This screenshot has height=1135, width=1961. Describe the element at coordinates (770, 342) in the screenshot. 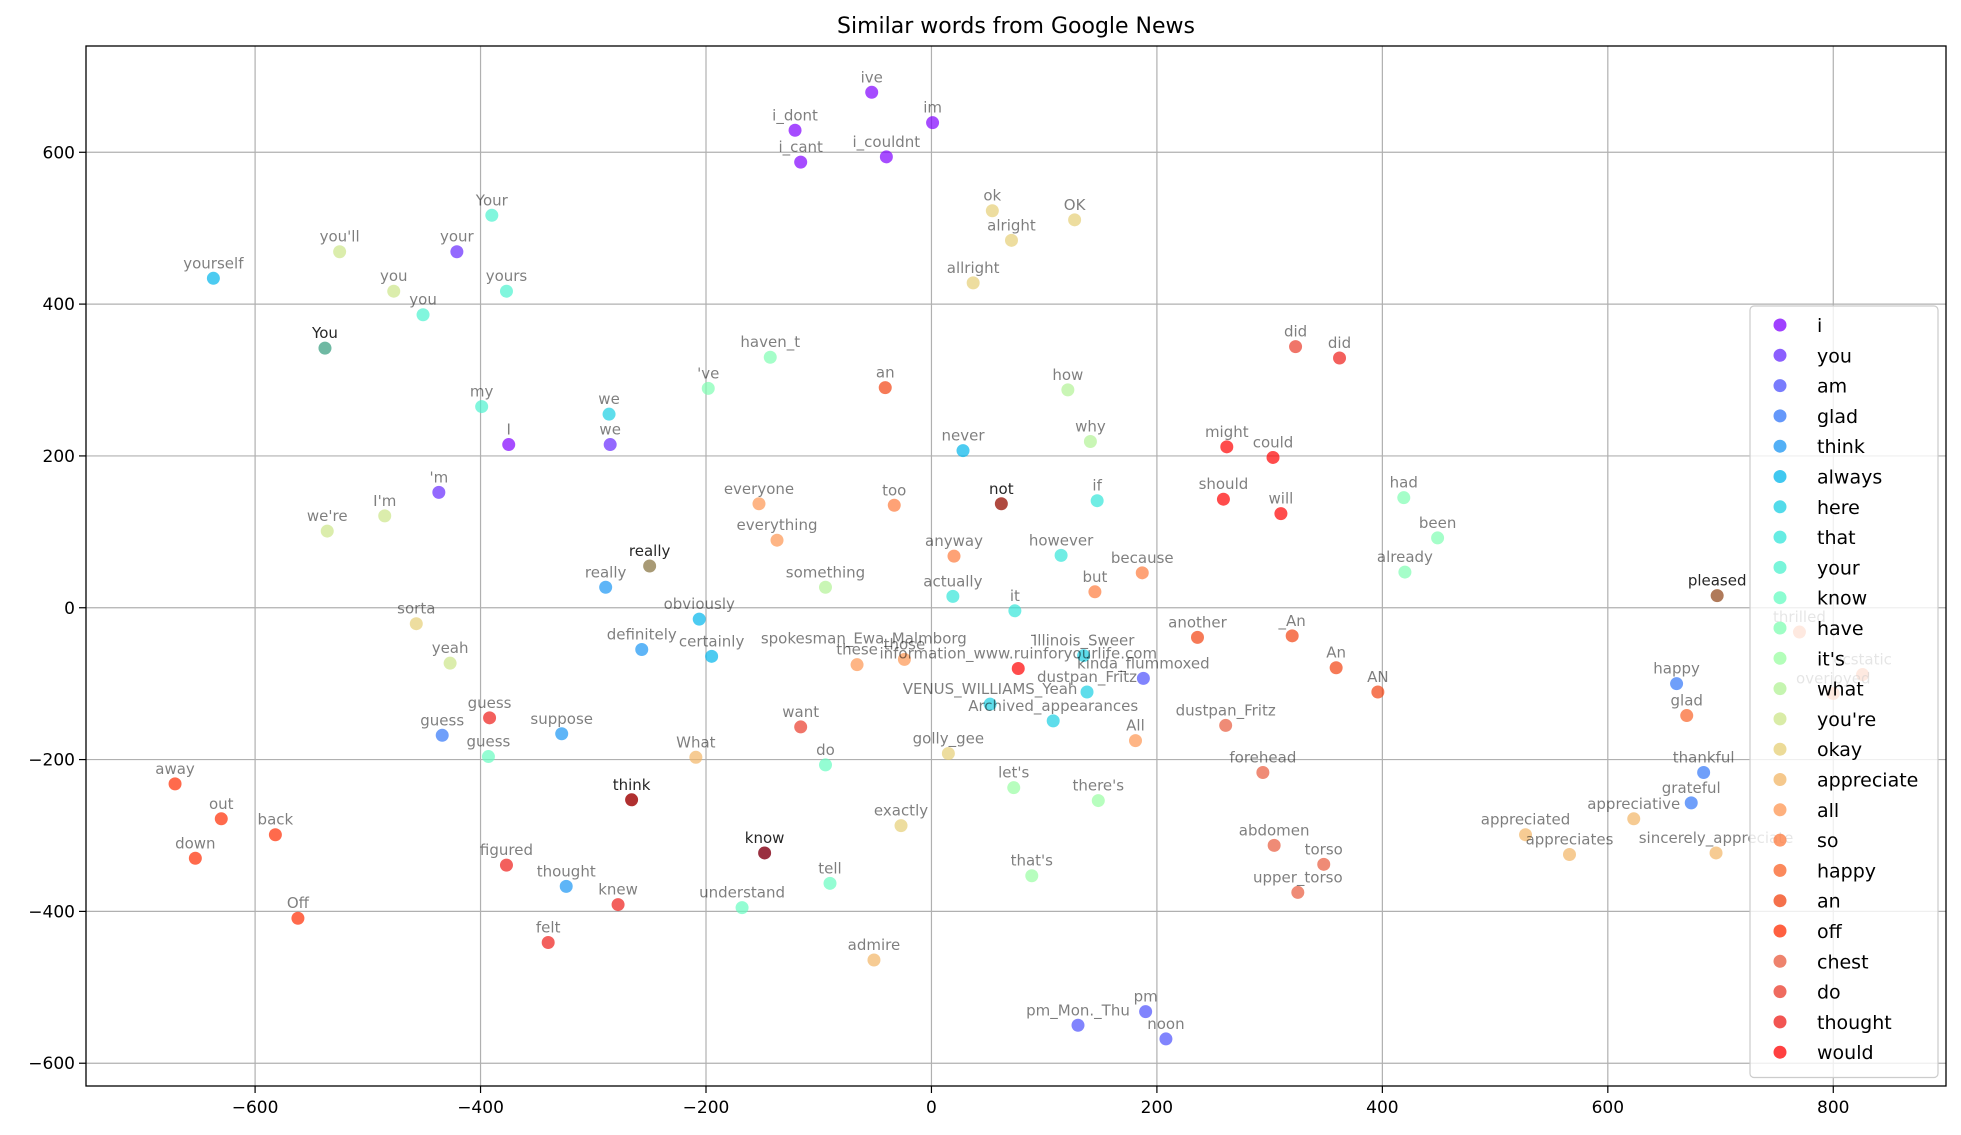

I see `point-label: haven_t` at that location.